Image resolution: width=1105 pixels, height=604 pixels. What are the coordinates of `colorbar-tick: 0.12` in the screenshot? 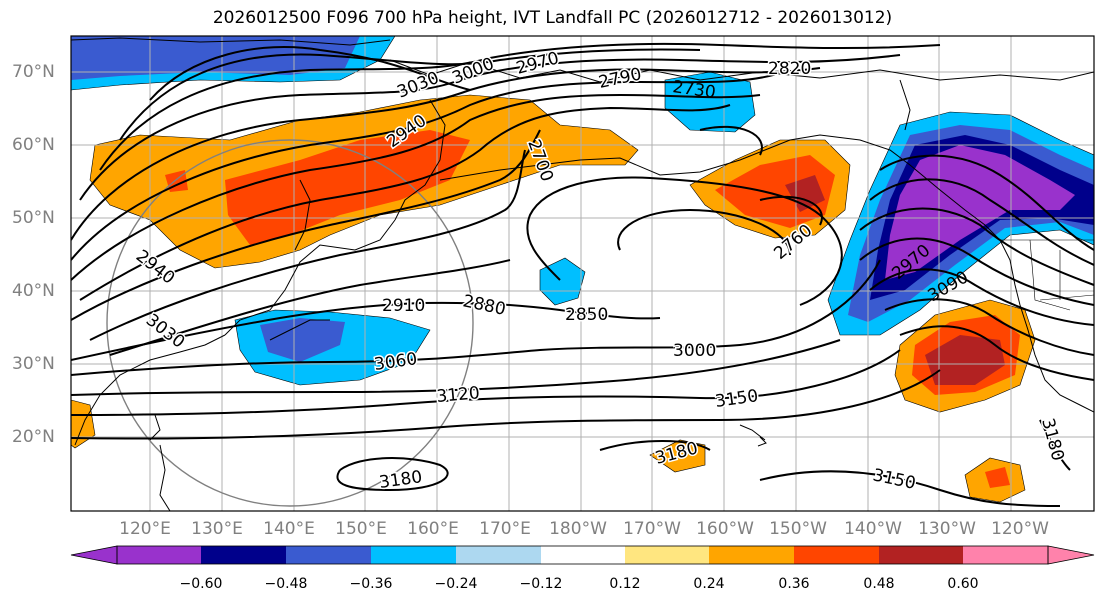 It's located at (625, 584).